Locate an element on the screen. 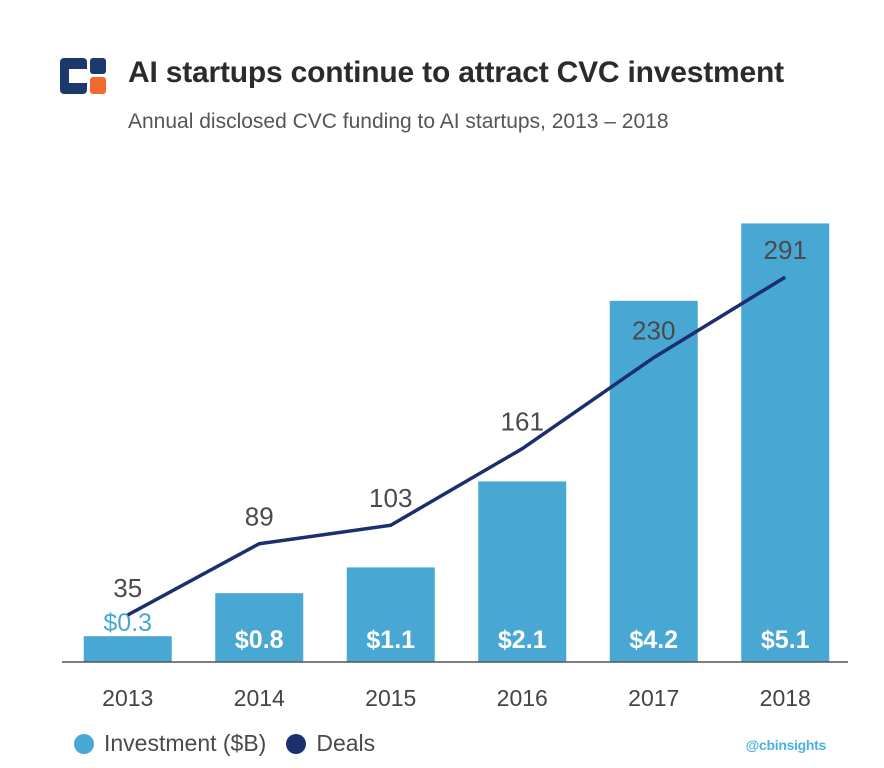 This screenshot has width=884, height=768. x-tick-label-2013: 2013 is located at coordinates (127, 698).